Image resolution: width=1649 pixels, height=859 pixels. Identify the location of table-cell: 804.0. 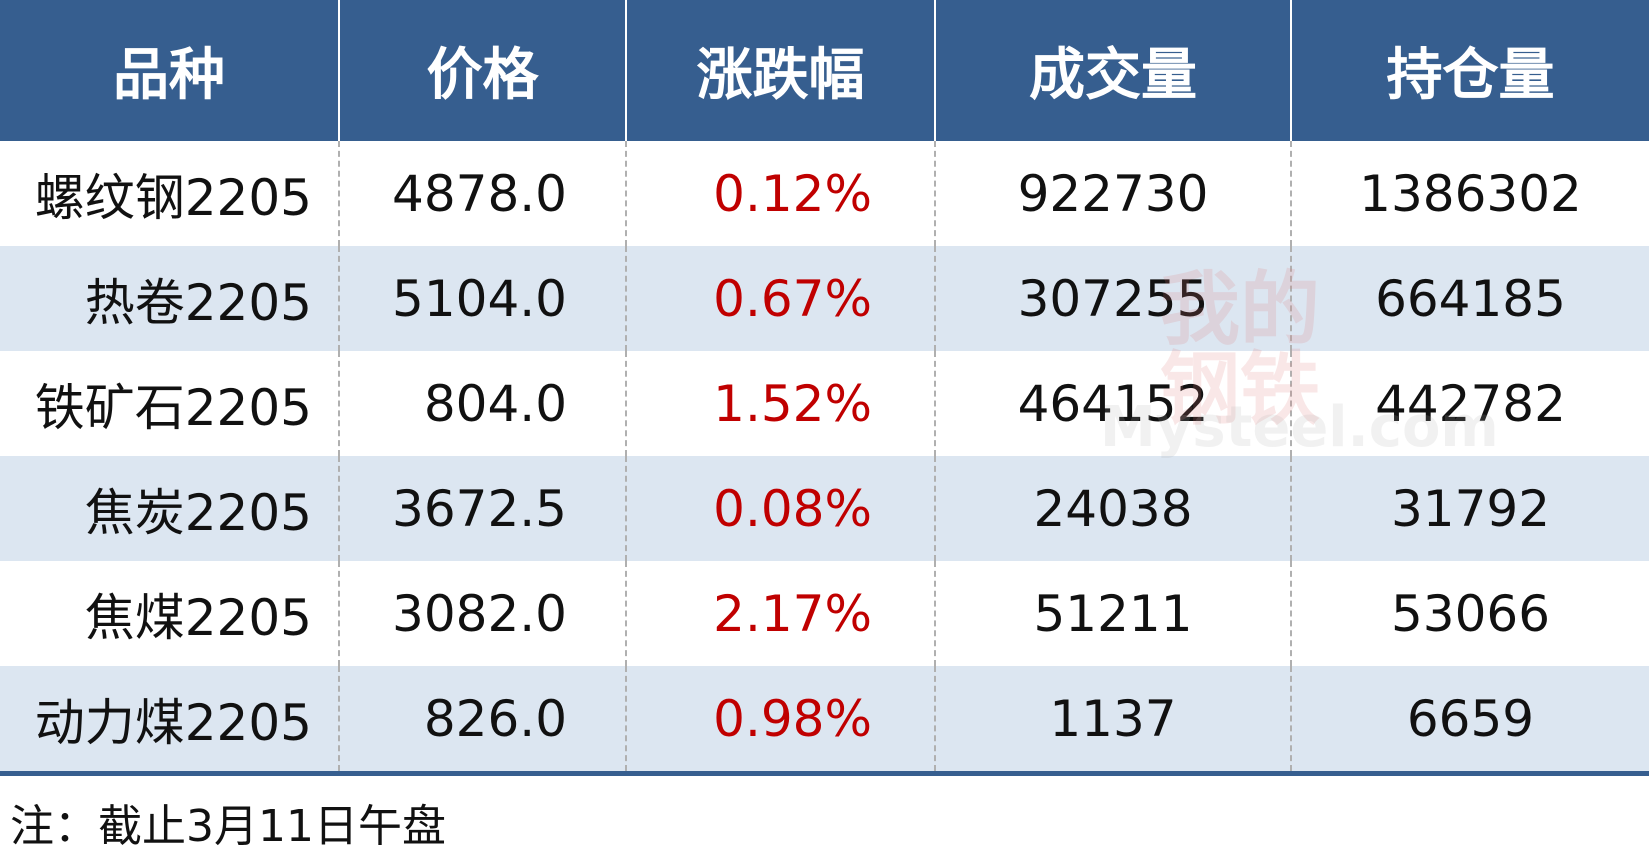
(483, 403).